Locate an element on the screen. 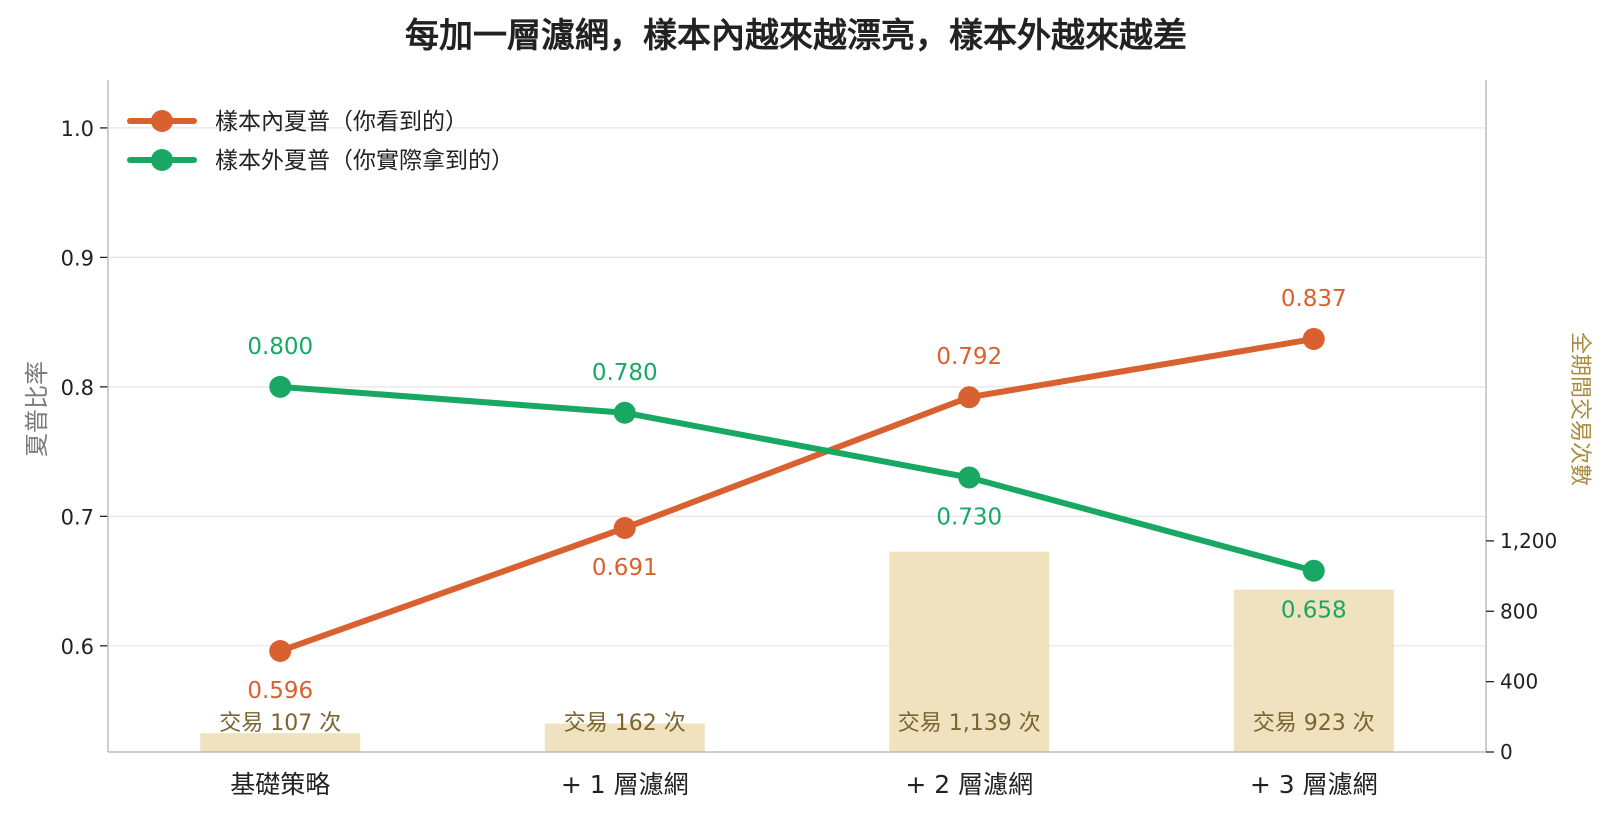 This screenshot has height=816, width=1614. x-category-label: + 3 層濾網 is located at coordinates (1314, 784).